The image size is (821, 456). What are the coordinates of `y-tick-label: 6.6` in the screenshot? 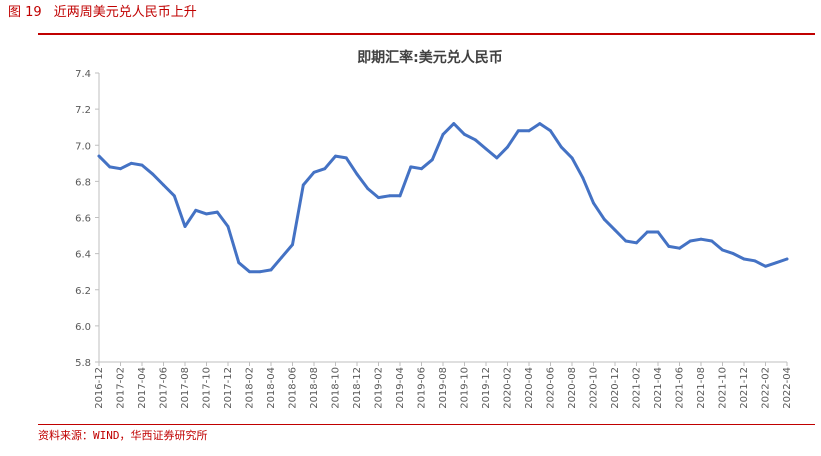 It's located at (83, 219).